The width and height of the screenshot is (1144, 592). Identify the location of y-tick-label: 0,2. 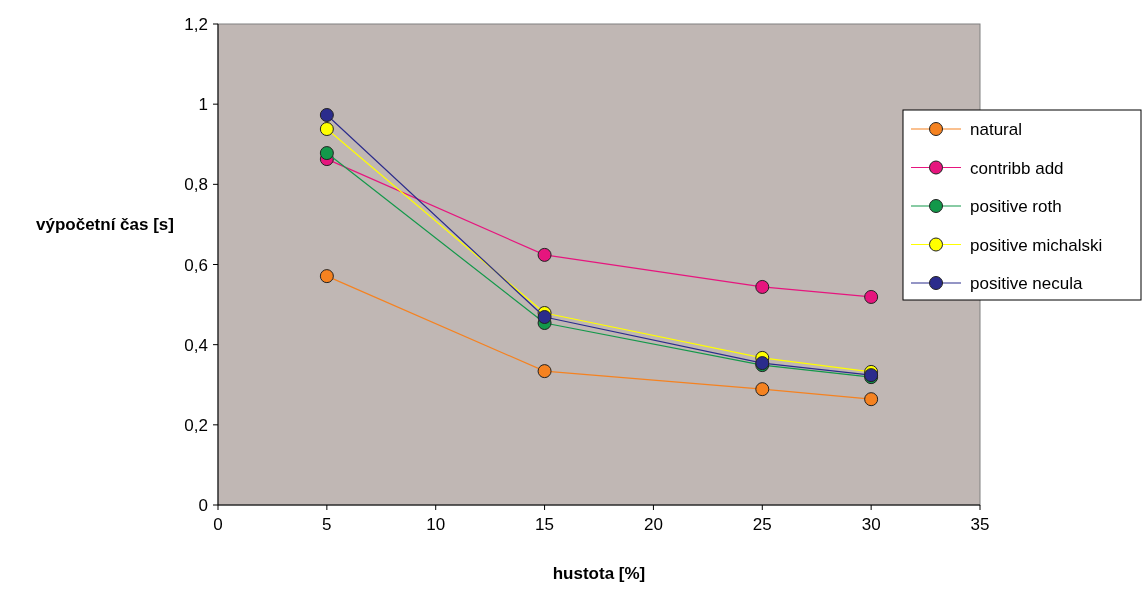
(196, 425).